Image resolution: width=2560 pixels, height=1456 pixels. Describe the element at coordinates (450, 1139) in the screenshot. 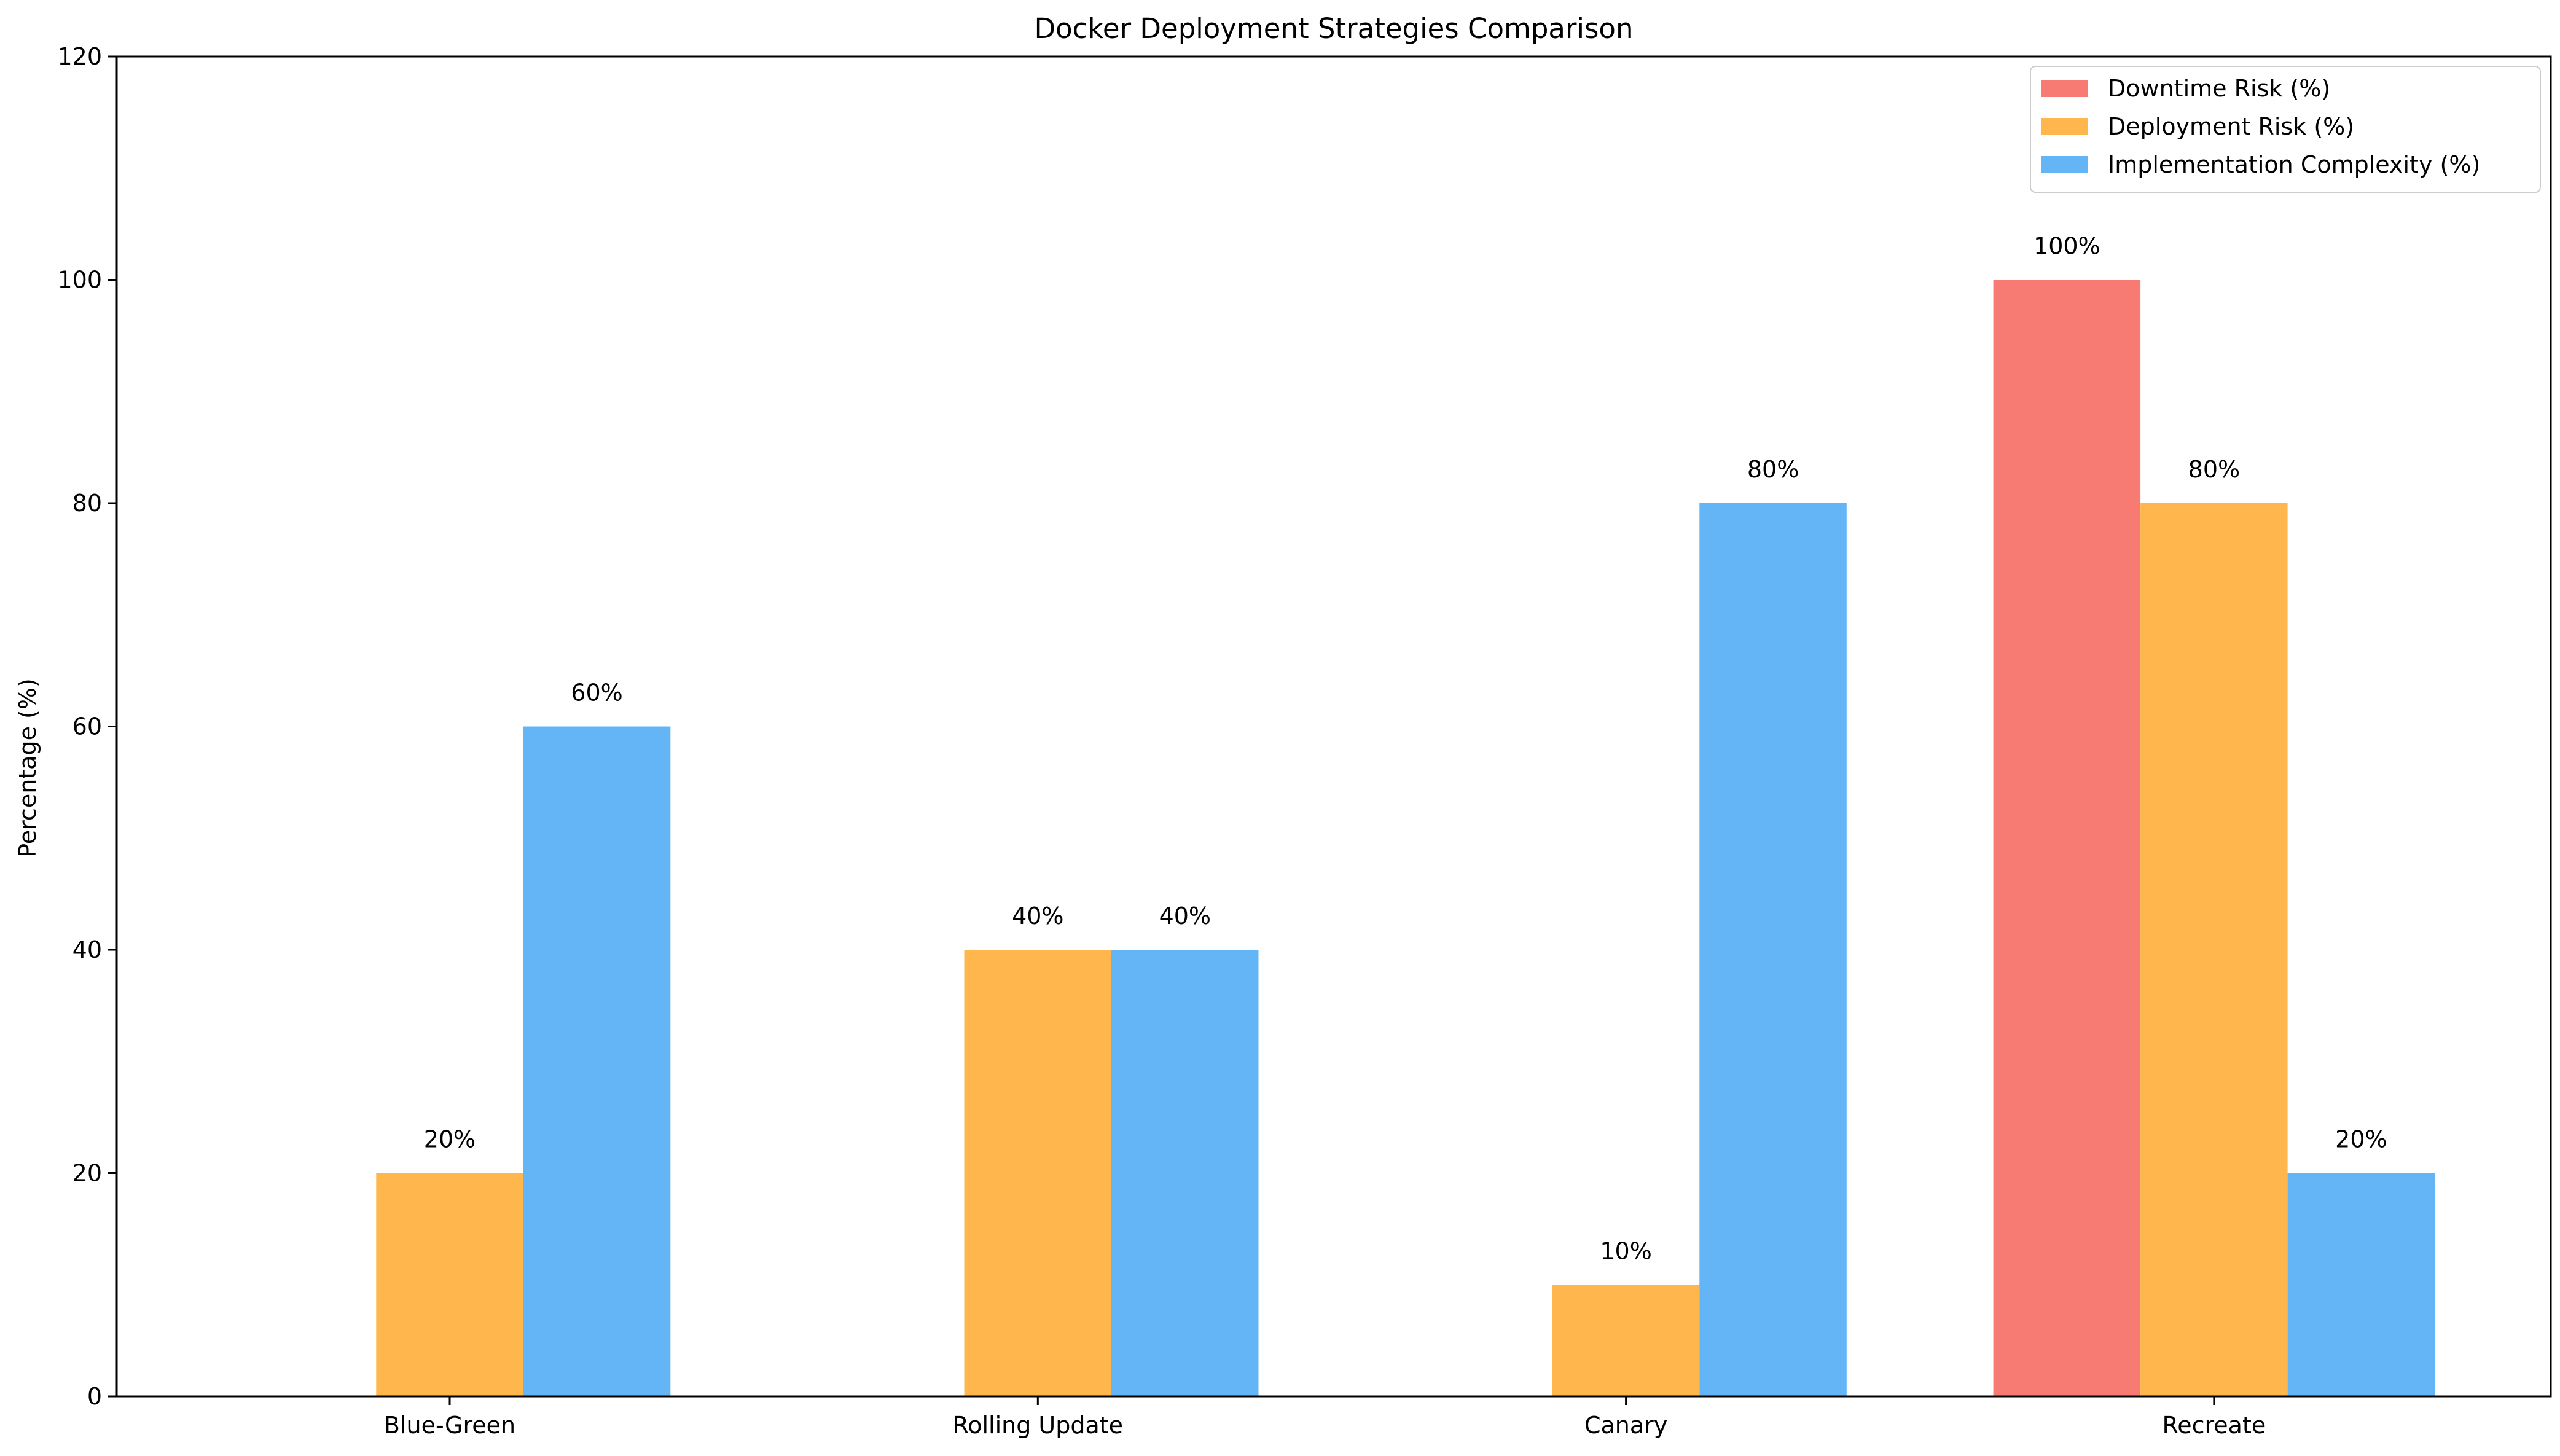

I see `data-label-blue-green-deployment-risk: 20%` at that location.